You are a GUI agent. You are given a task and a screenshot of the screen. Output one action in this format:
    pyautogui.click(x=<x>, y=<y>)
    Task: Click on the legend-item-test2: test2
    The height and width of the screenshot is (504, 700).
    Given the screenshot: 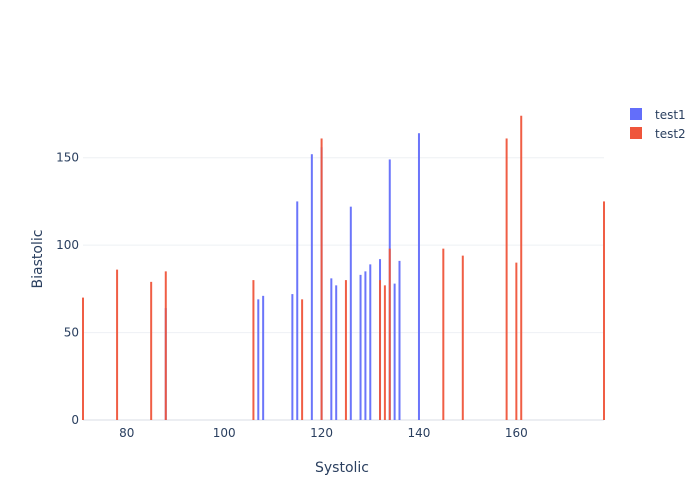 What is the action you would take?
    pyautogui.click(x=658, y=134)
    